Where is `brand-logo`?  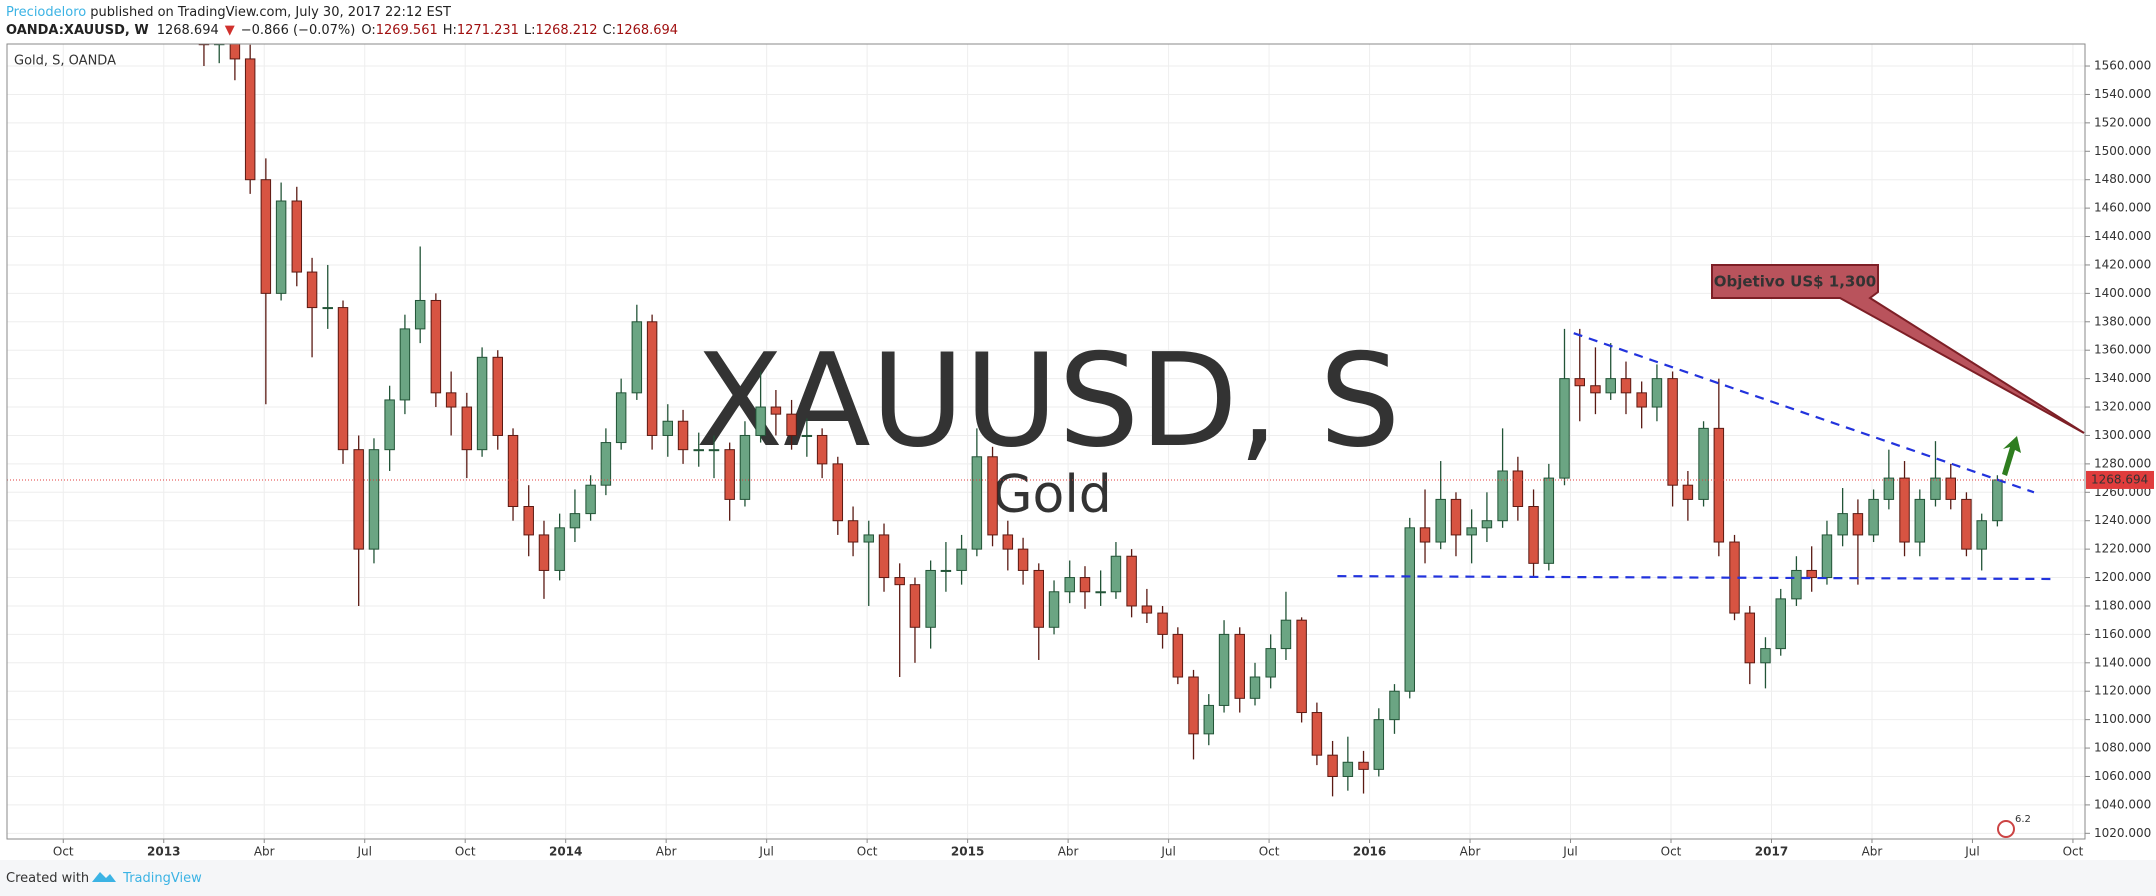 brand-logo is located at coordinates (104, 877).